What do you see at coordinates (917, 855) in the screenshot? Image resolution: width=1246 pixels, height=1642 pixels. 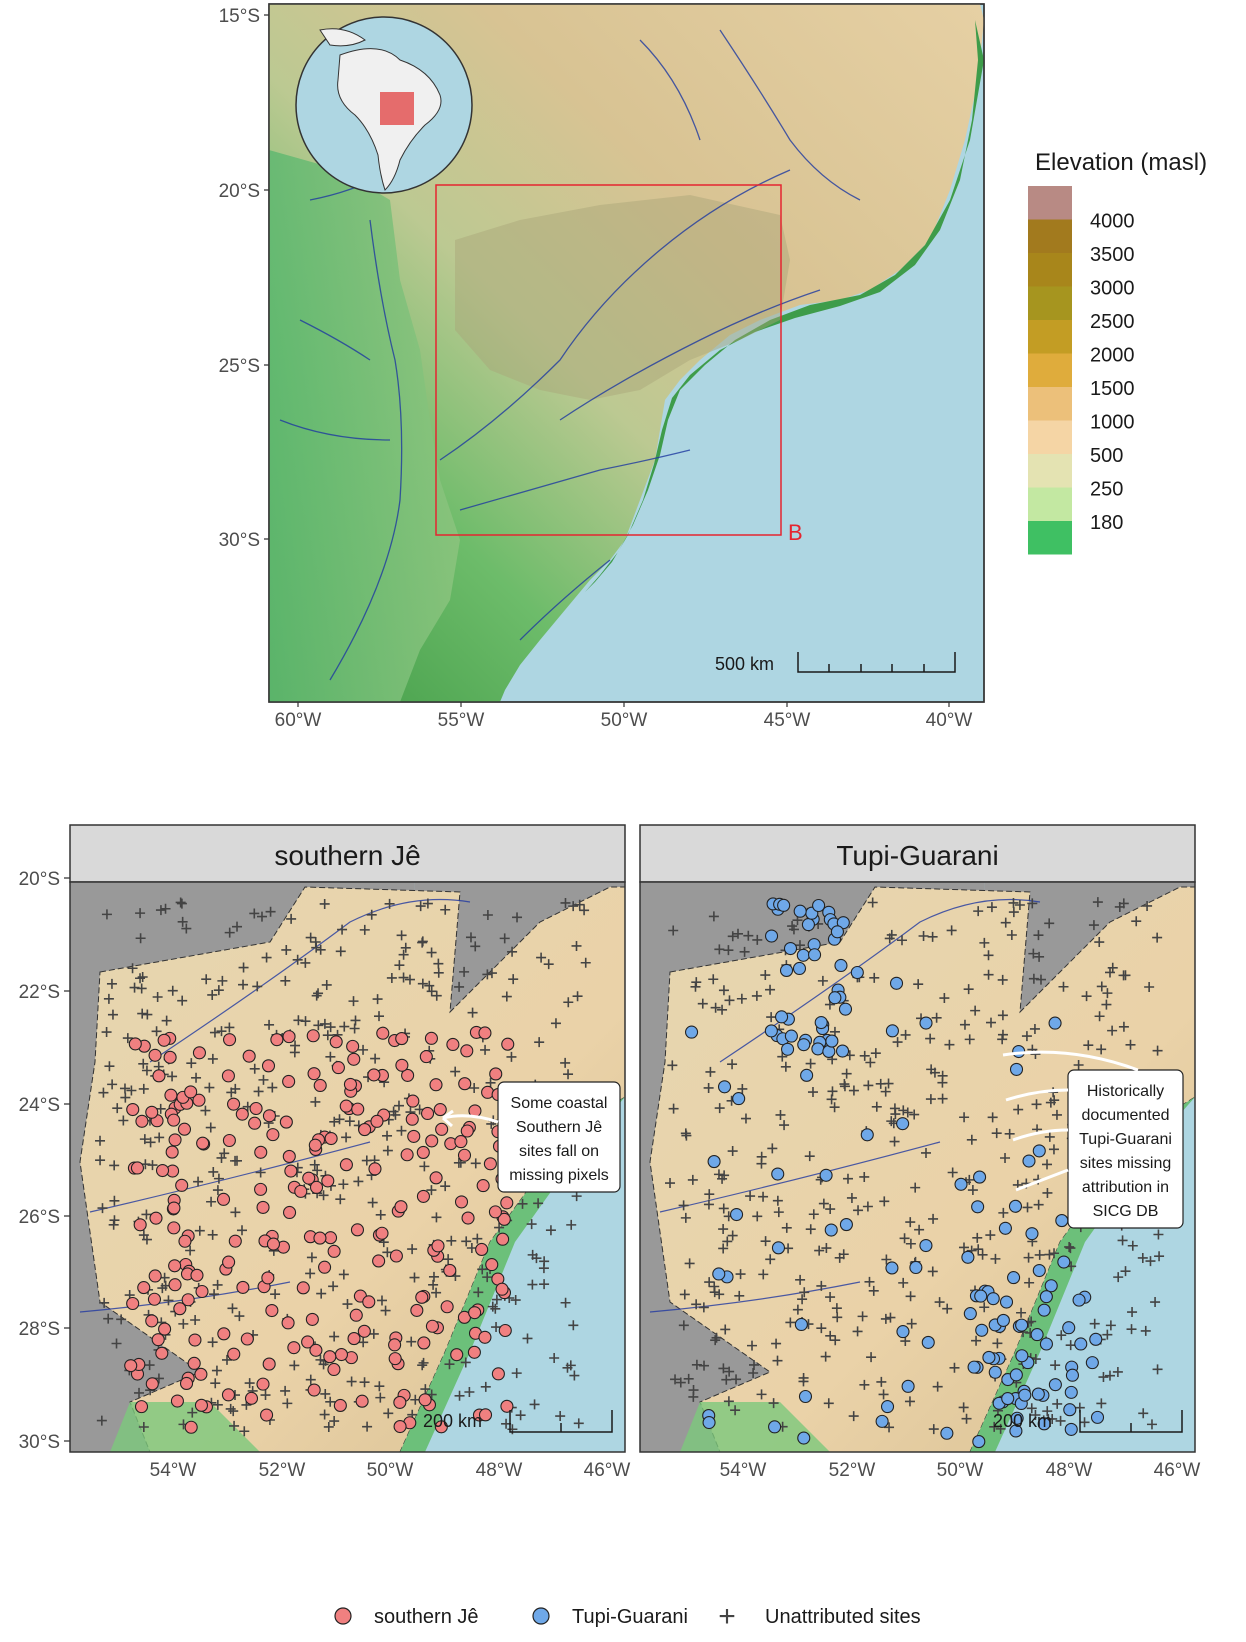 I see `panel-title: Tupi-Guarani` at bounding box center [917, 855].